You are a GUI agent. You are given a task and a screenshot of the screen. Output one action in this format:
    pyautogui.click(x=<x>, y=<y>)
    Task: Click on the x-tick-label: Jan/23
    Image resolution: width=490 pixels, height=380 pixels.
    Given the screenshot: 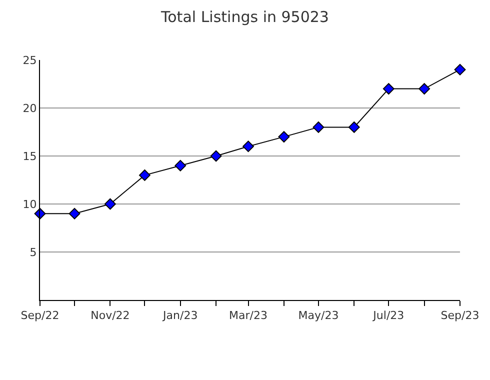 What is the action you would take?
    pyautogui.click(x=180, y=315)
    